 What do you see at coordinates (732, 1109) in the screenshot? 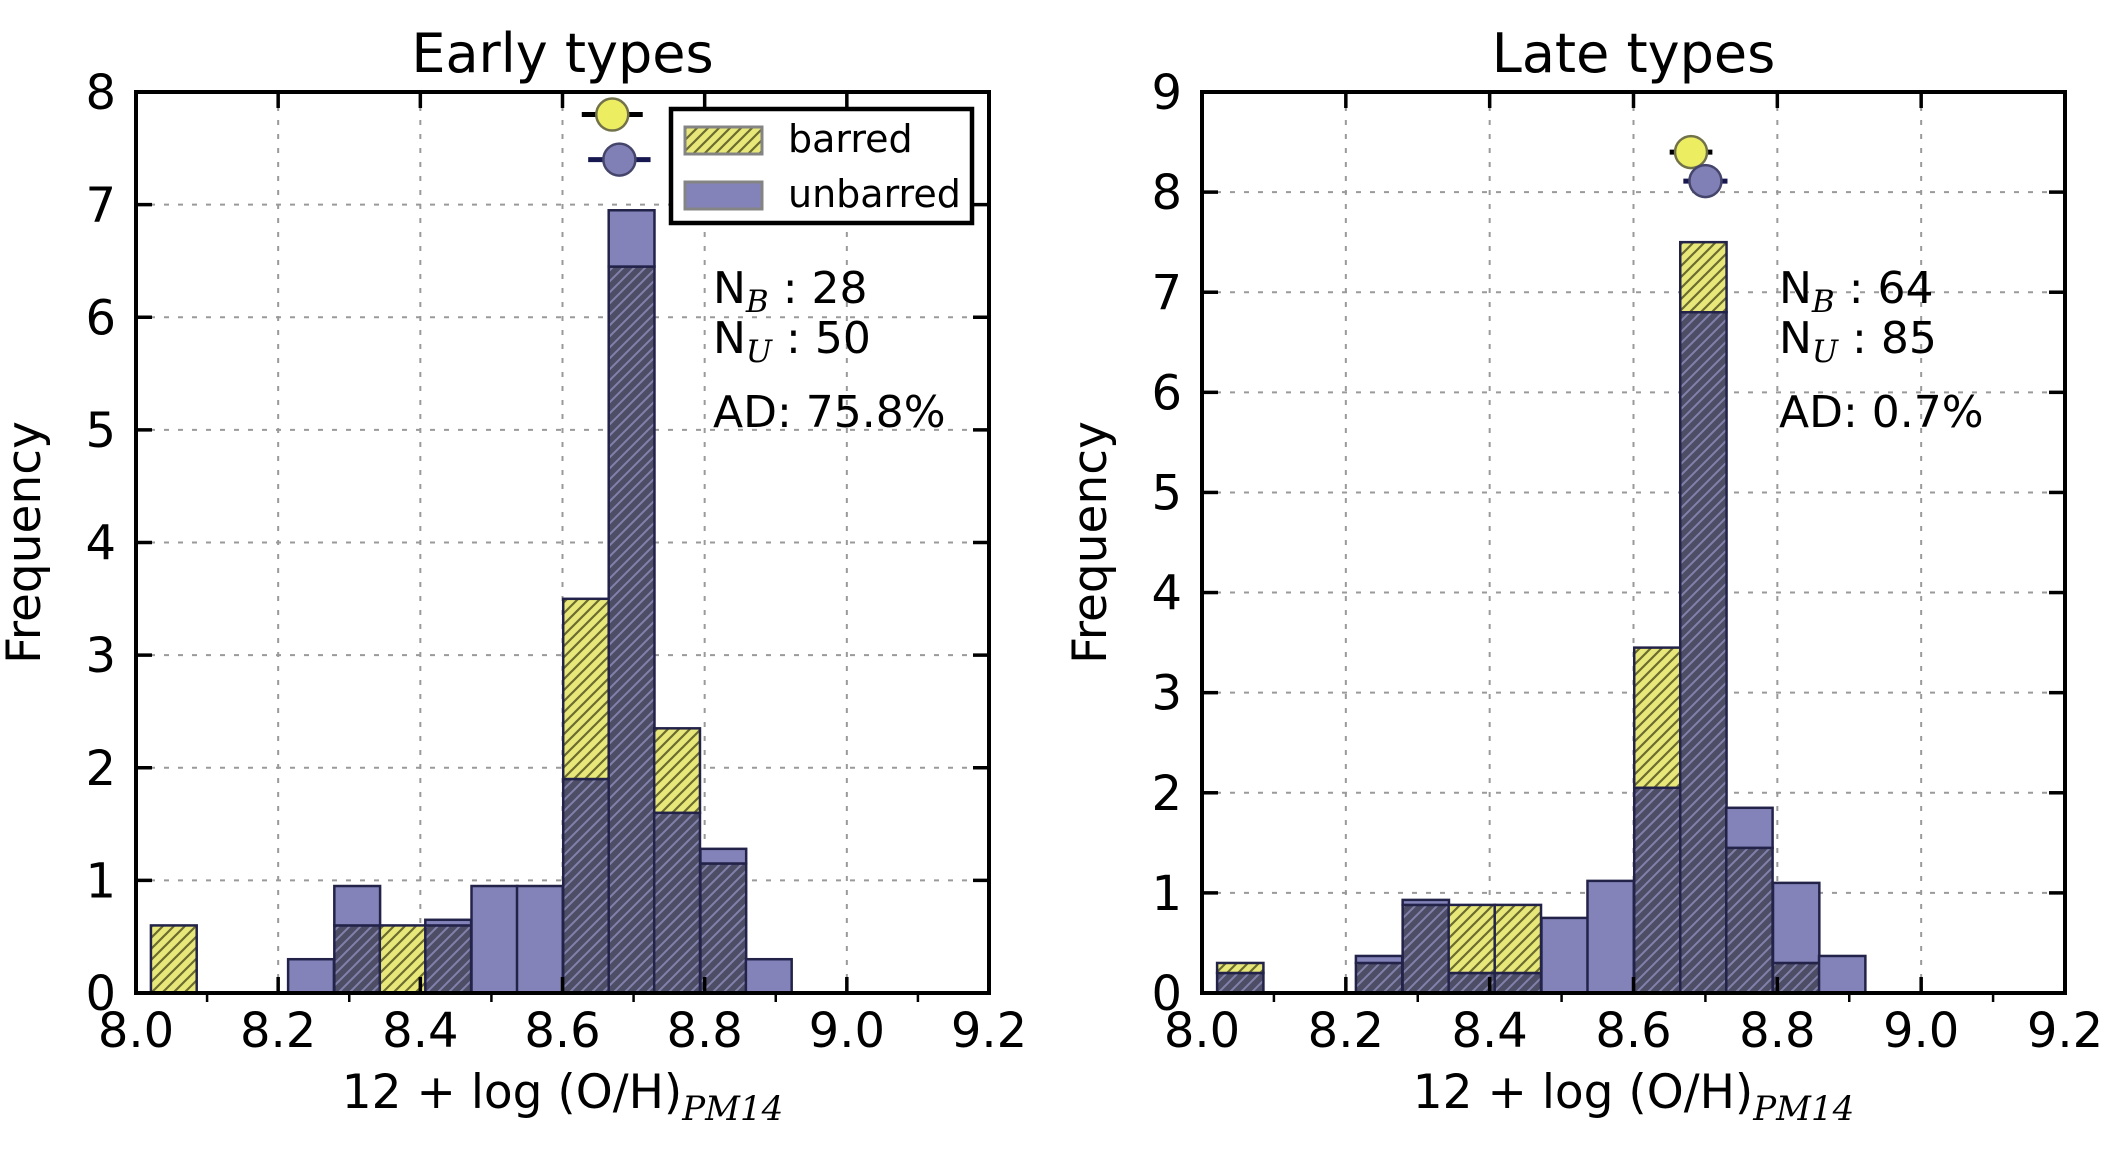
I see `x-axis-label-subscript: PM14` at bounding box center [732, 1109].